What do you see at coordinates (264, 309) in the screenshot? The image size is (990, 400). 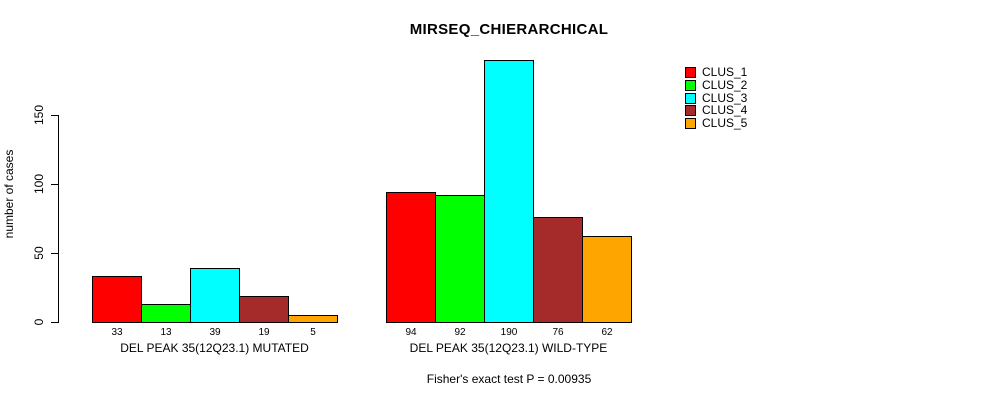 I see `bar-clus_4-group1` at bounding box center [264, 309].